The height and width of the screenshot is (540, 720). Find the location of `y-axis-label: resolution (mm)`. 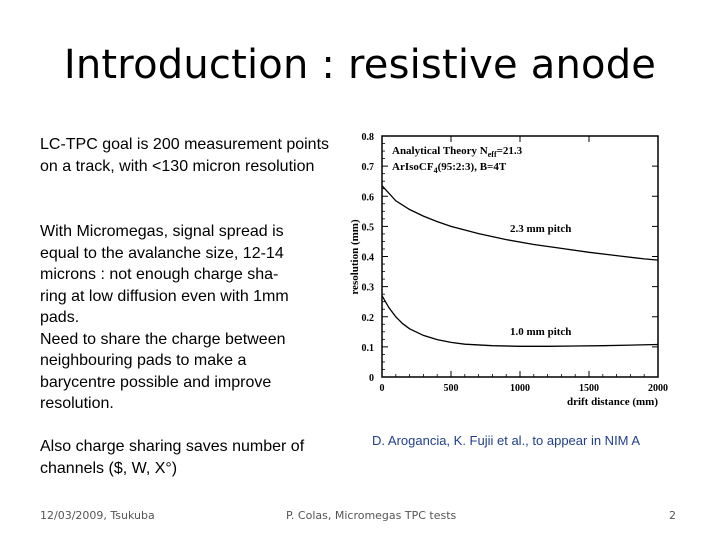

y-axis-label: resolution (mm) is located at coordinates (355, 257).